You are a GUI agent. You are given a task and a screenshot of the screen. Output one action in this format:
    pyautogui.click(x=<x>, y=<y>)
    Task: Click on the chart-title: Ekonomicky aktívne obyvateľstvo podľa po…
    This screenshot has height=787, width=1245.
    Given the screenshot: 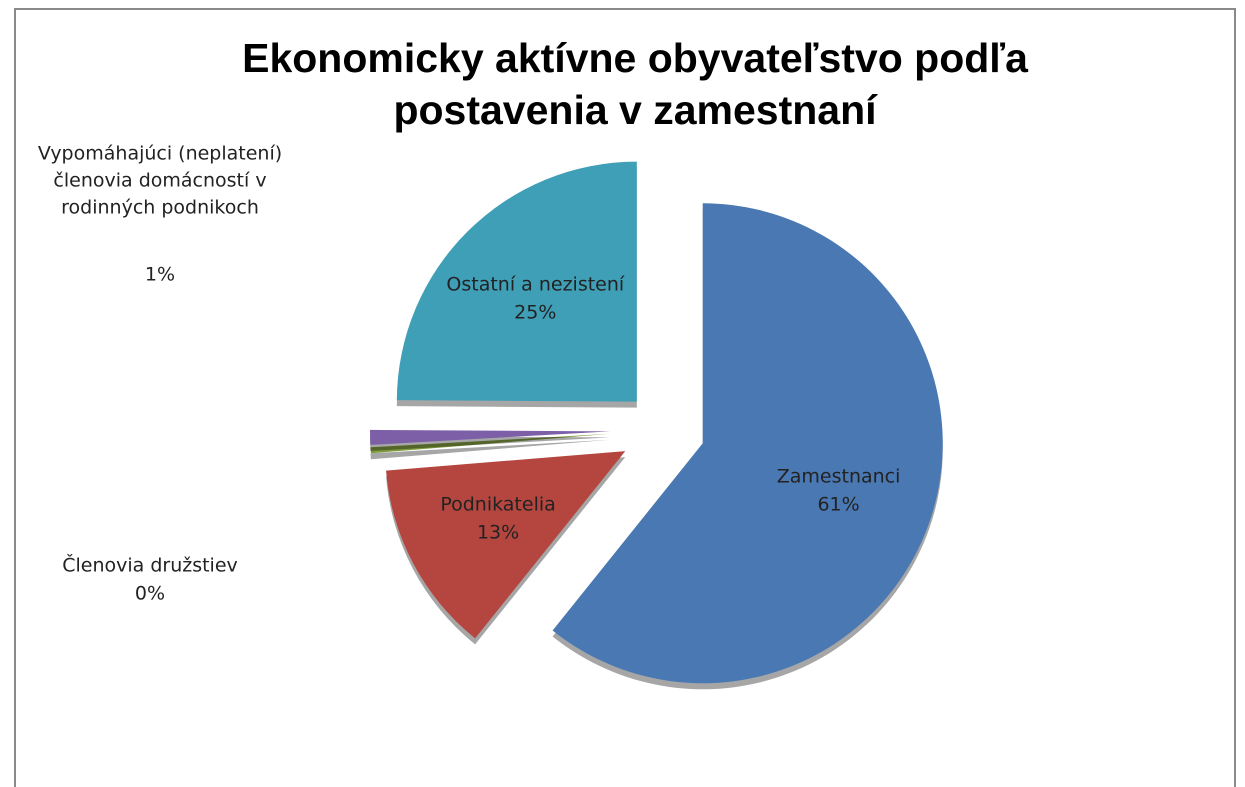 What is the action you would take?
    pyautogui.click(x=635, y=84)
    